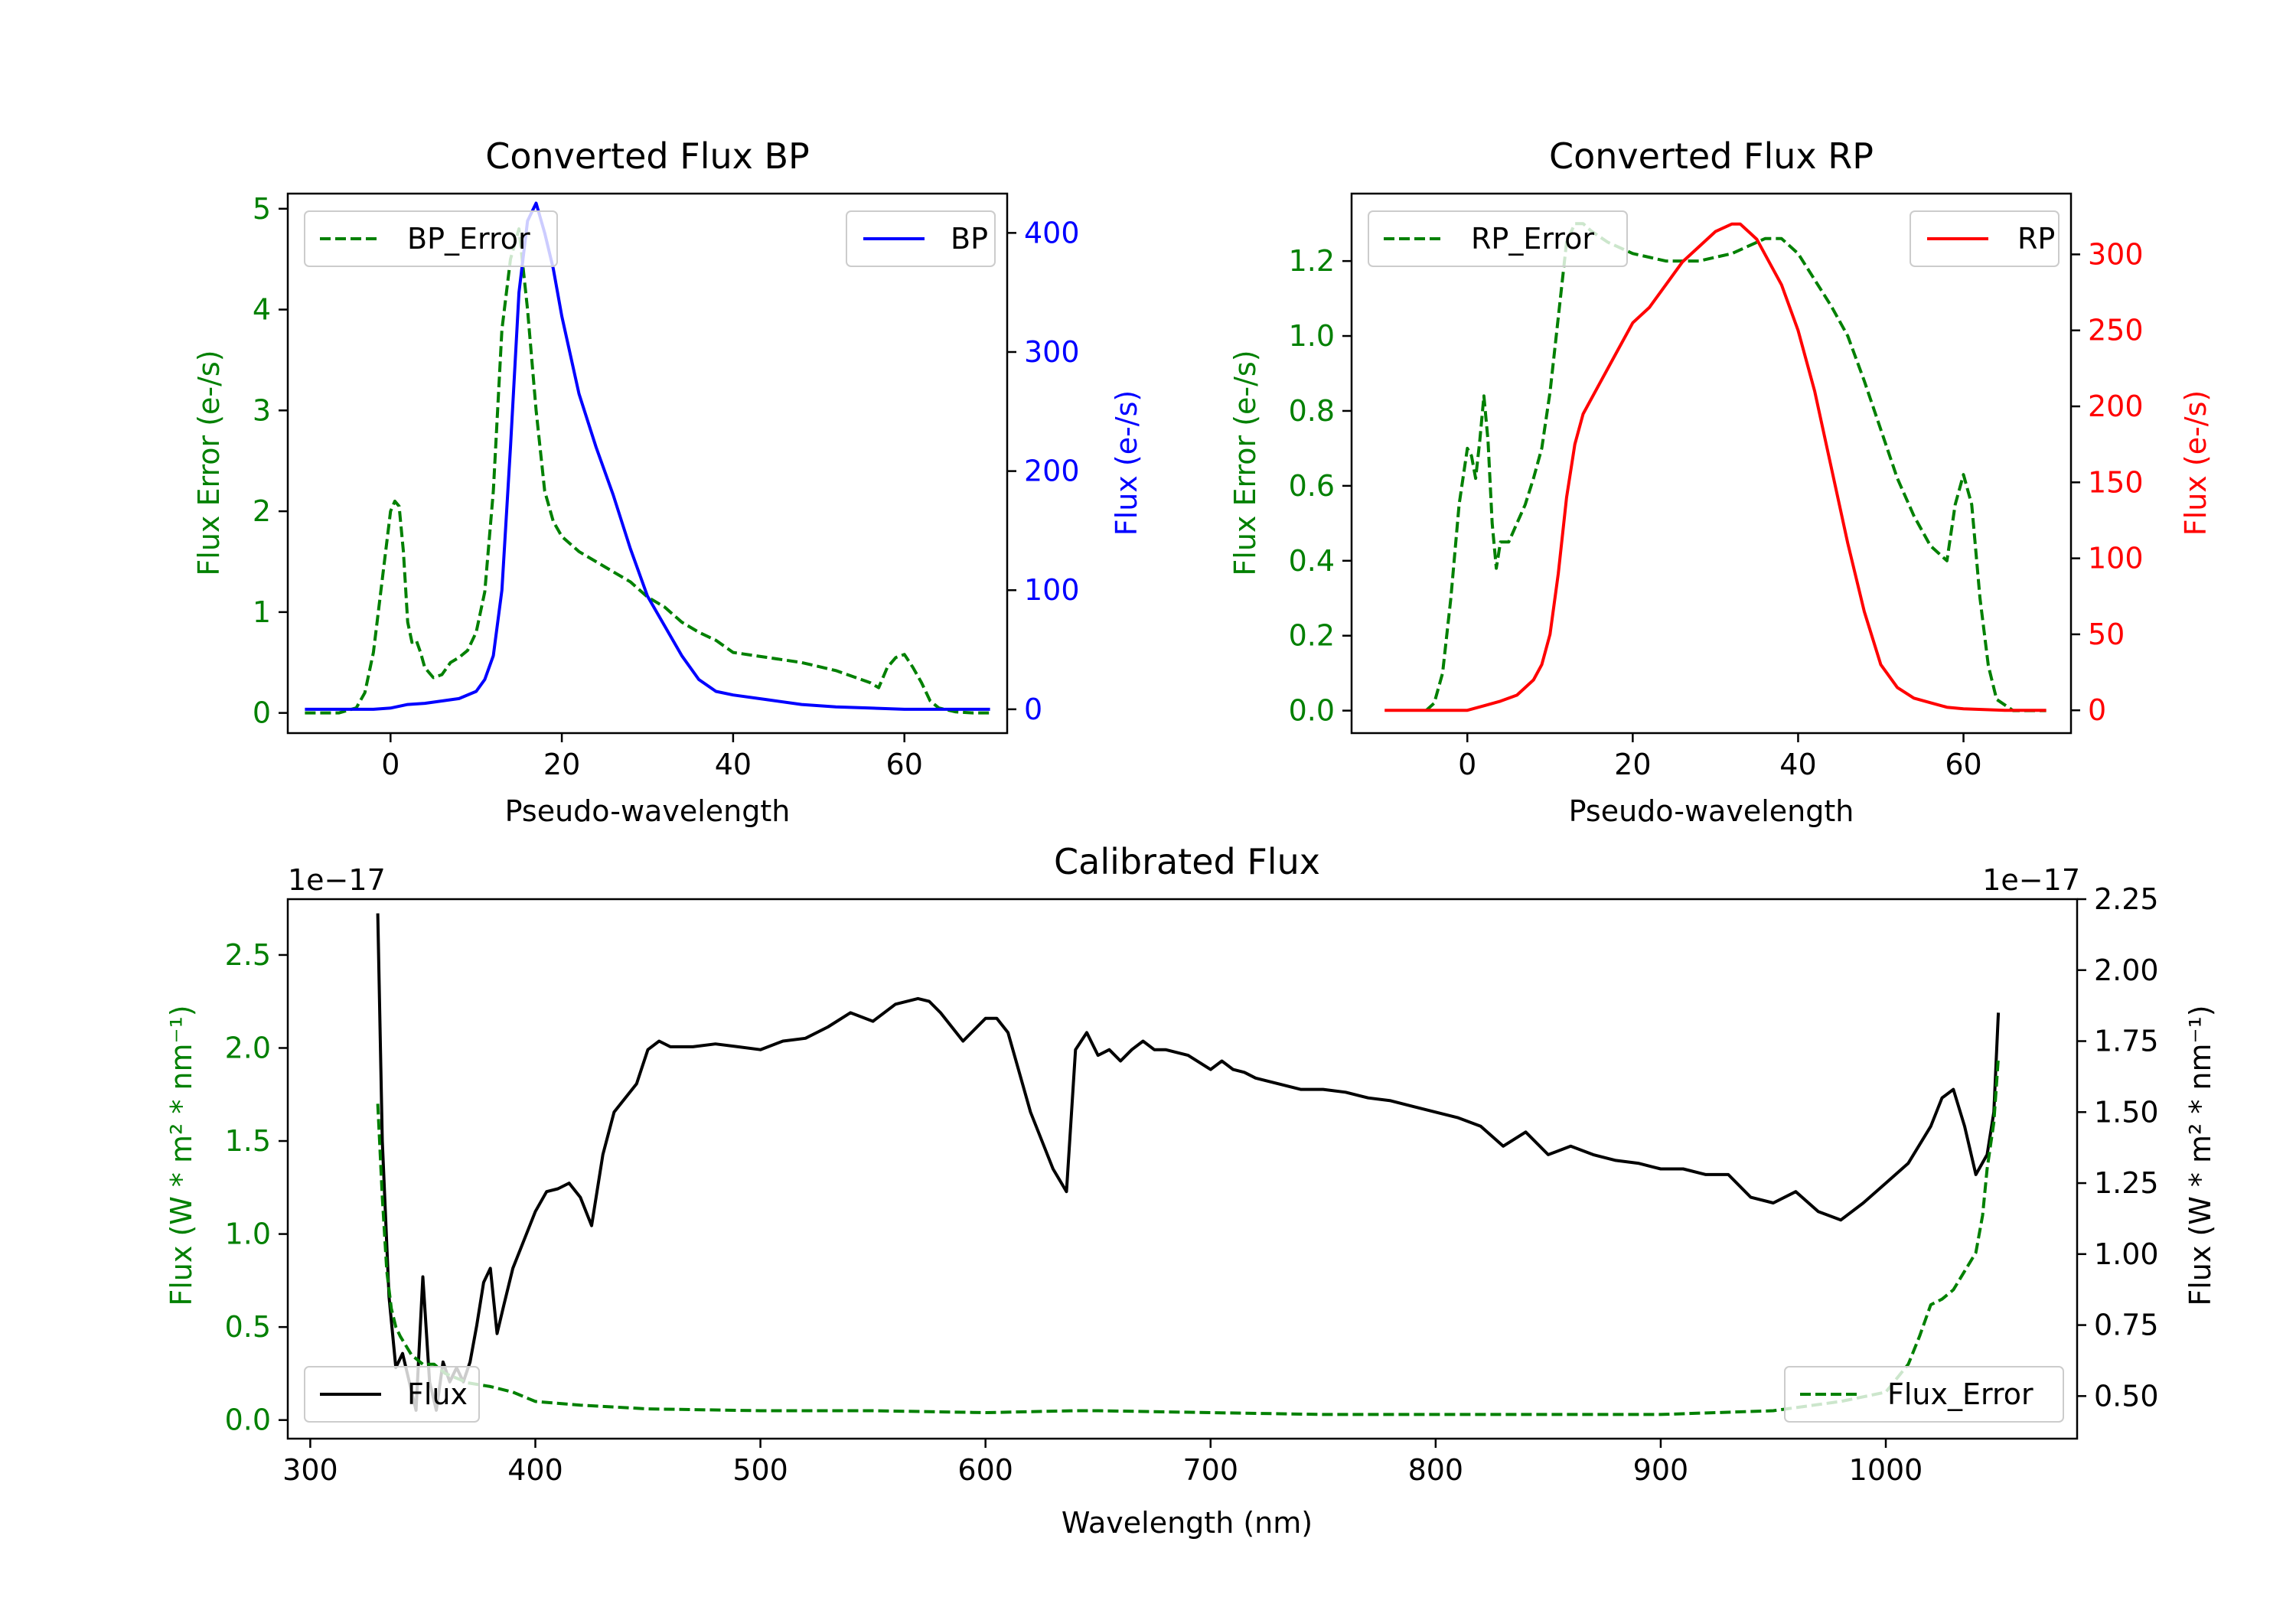  What do you see at coordinates (1960, 1394) in the screenshot?
I see `legend-label-flux-error: Flux_Error` at bounding box center [1960, 1394].